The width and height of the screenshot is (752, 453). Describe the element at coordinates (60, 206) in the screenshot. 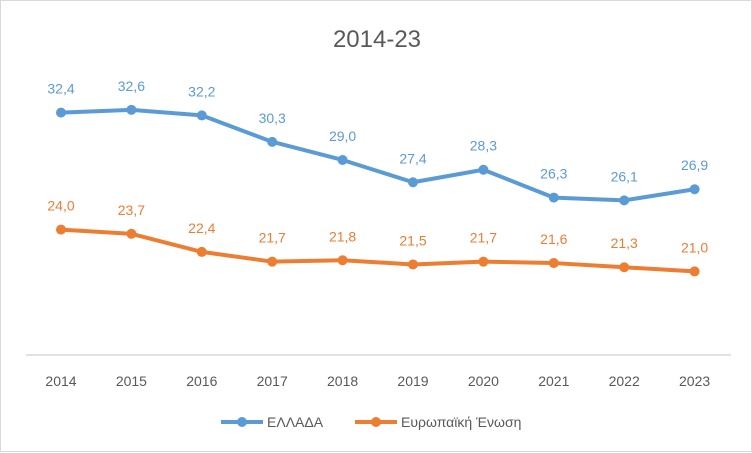

I see `data-label: 24,0` at that location.